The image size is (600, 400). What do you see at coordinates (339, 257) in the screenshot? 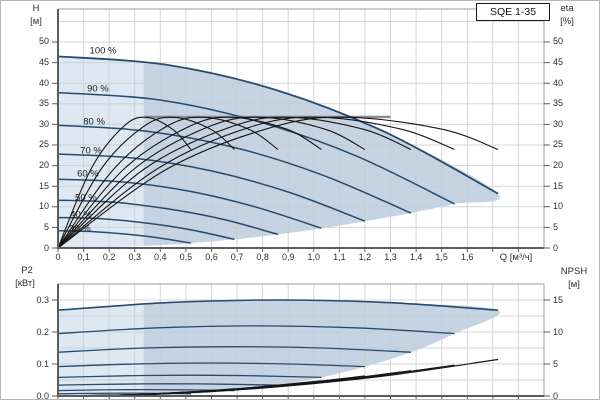
I see `q-tick-label: 1,1` at bounding box center [339, 257].